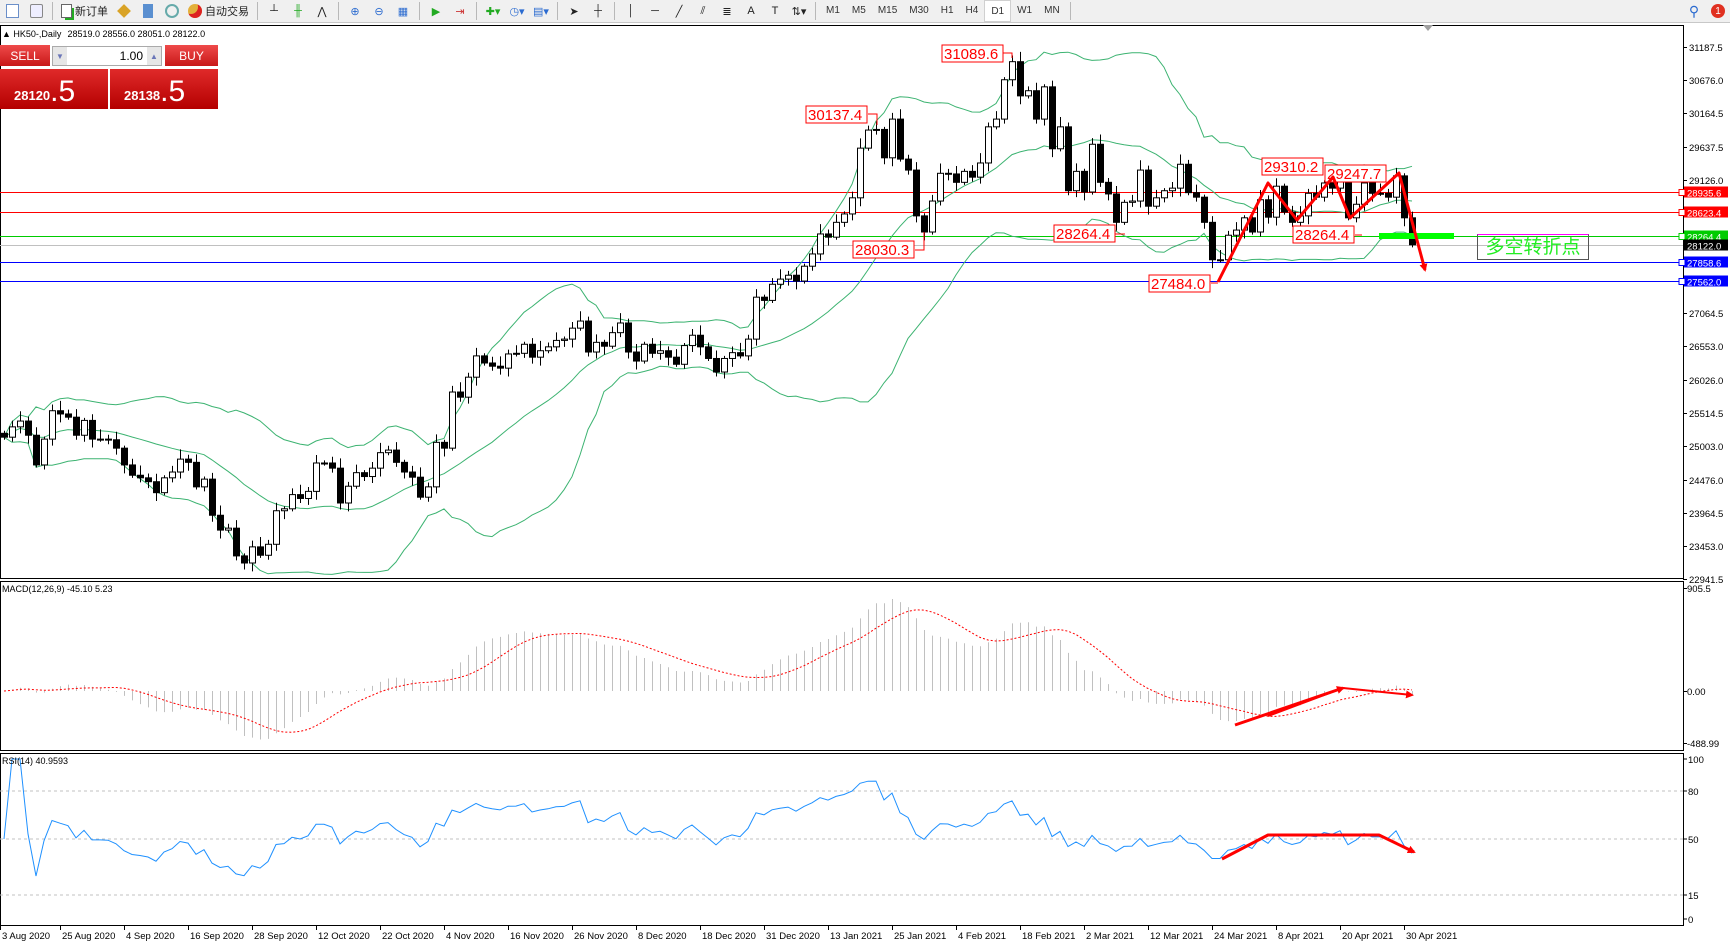 This screenshot has height=943, width=1730. I want to click on vertical-line-icon: │, so click(631, 11).